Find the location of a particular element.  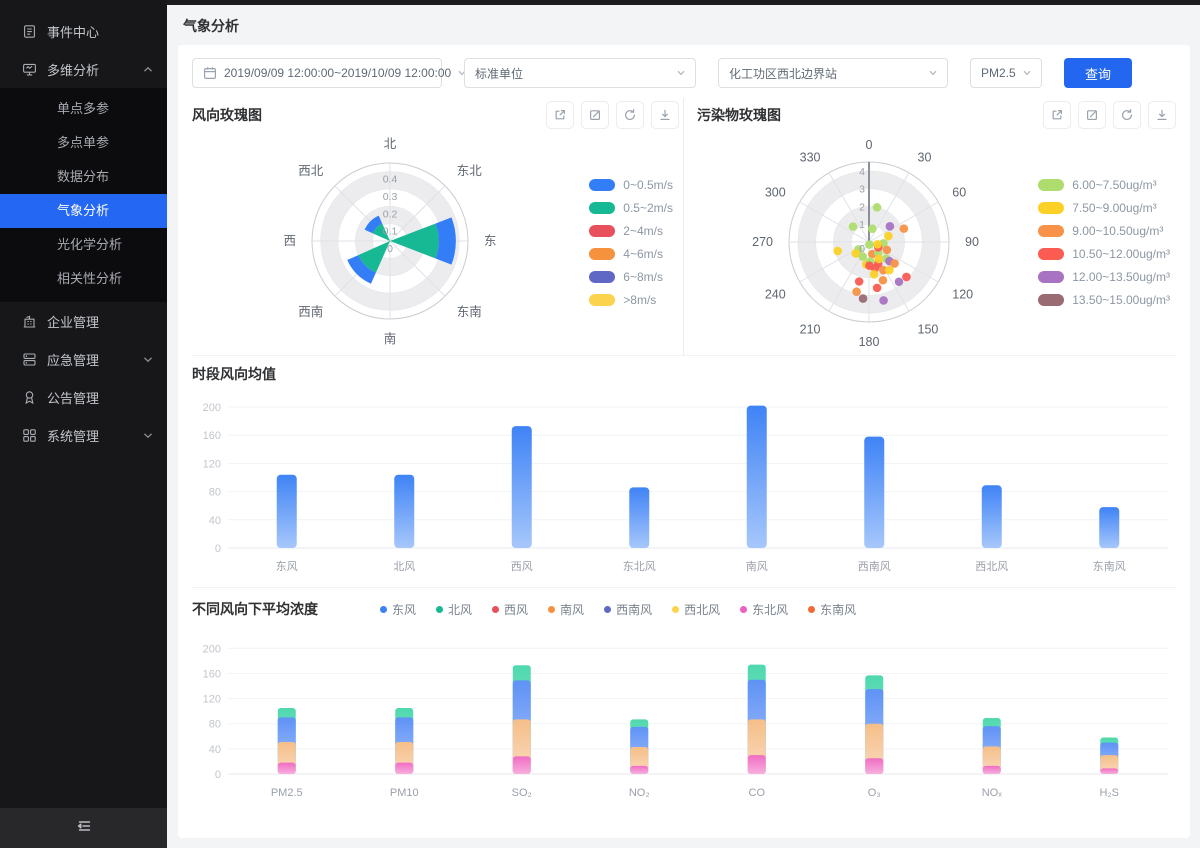

svg-text: CO is located at coordinates (757, 793).